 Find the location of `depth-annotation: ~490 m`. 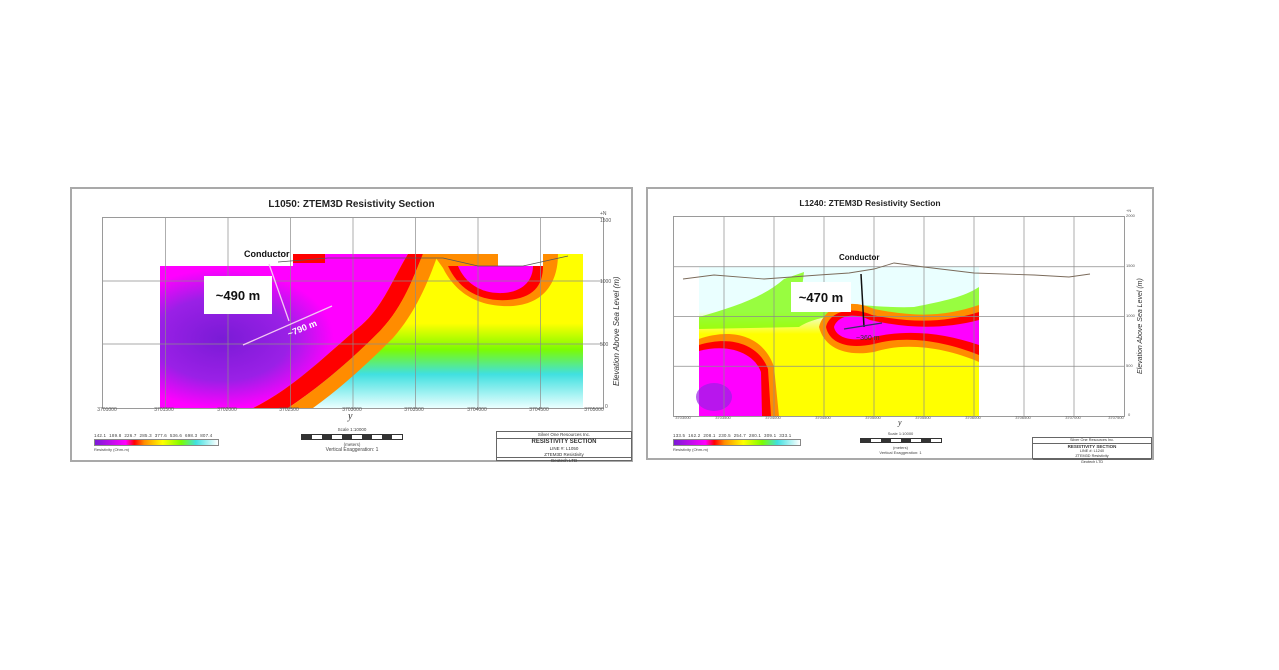

depth-annotation: ~490 m is located at coordinates (238, 295).